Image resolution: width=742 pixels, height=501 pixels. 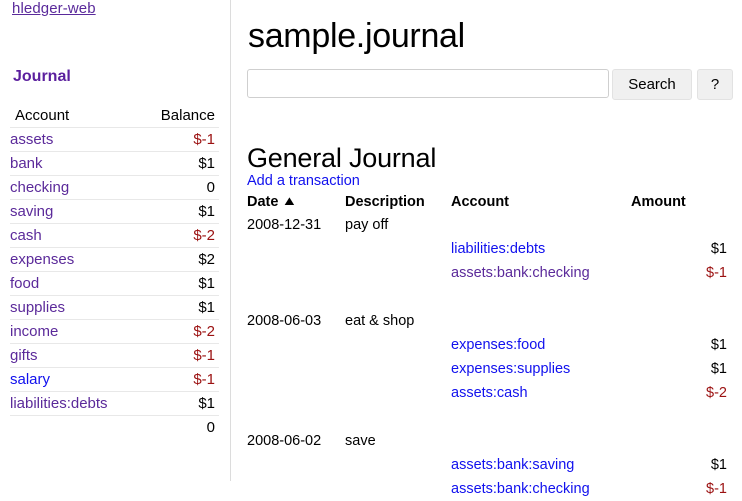 I want to click on account-row: food $1, so click(x=114, y=283).